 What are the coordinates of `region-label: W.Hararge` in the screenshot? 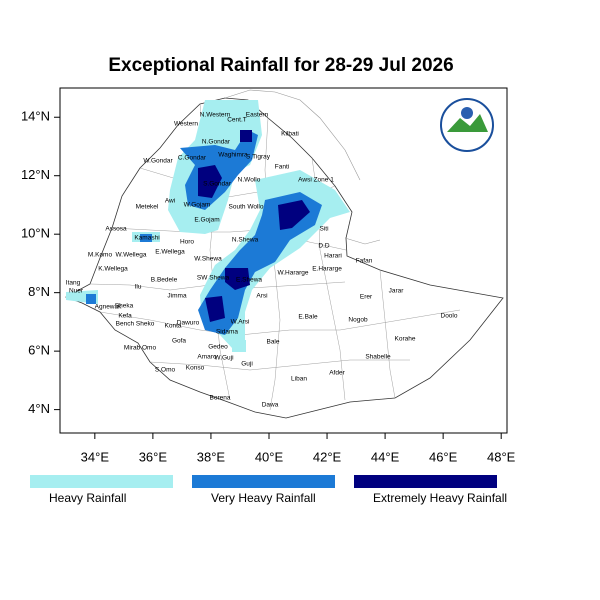 It's located at (292, 273).